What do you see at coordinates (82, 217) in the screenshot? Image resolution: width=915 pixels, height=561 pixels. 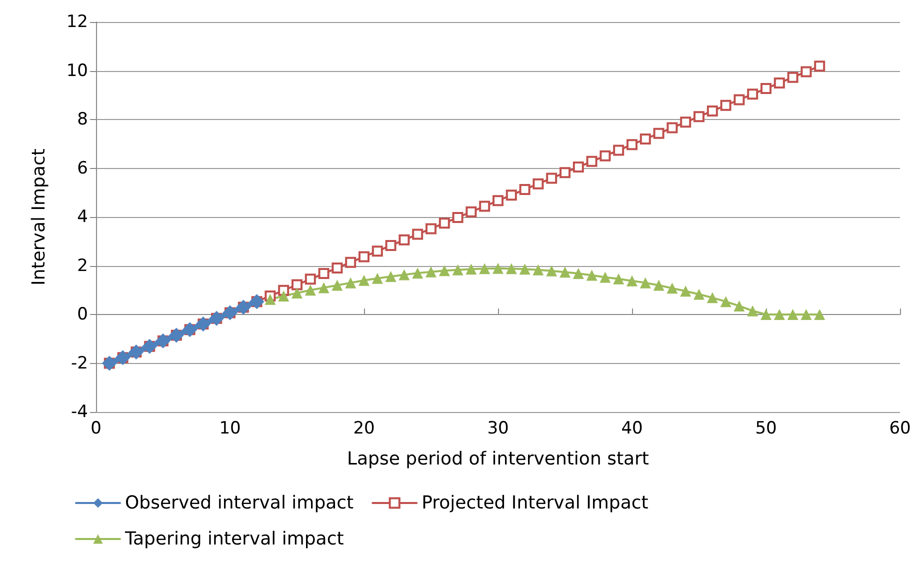 I see `y-tick-label: 4` at bounding box center [82, 217].